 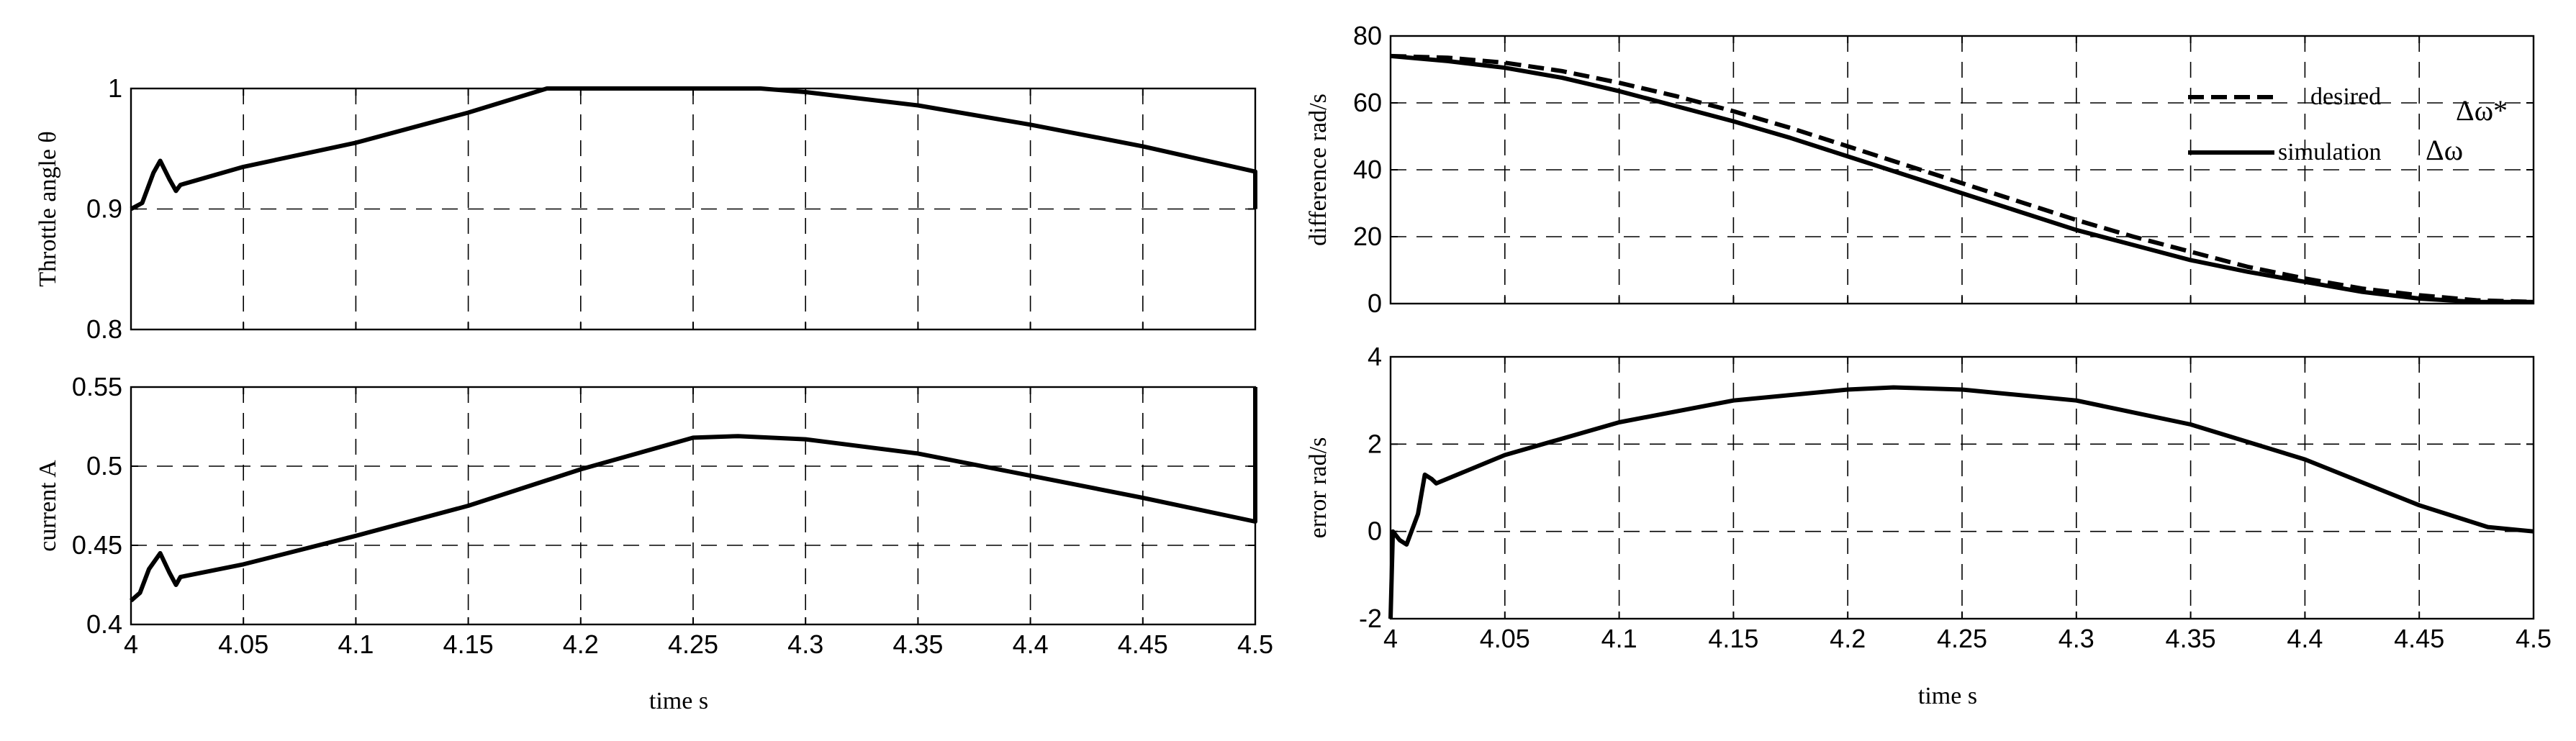 What do you see at coordinates (1318, 170) in the screenshot?
I see `y-axis-label: difference rad/s` at bounding box center [1318, 170].